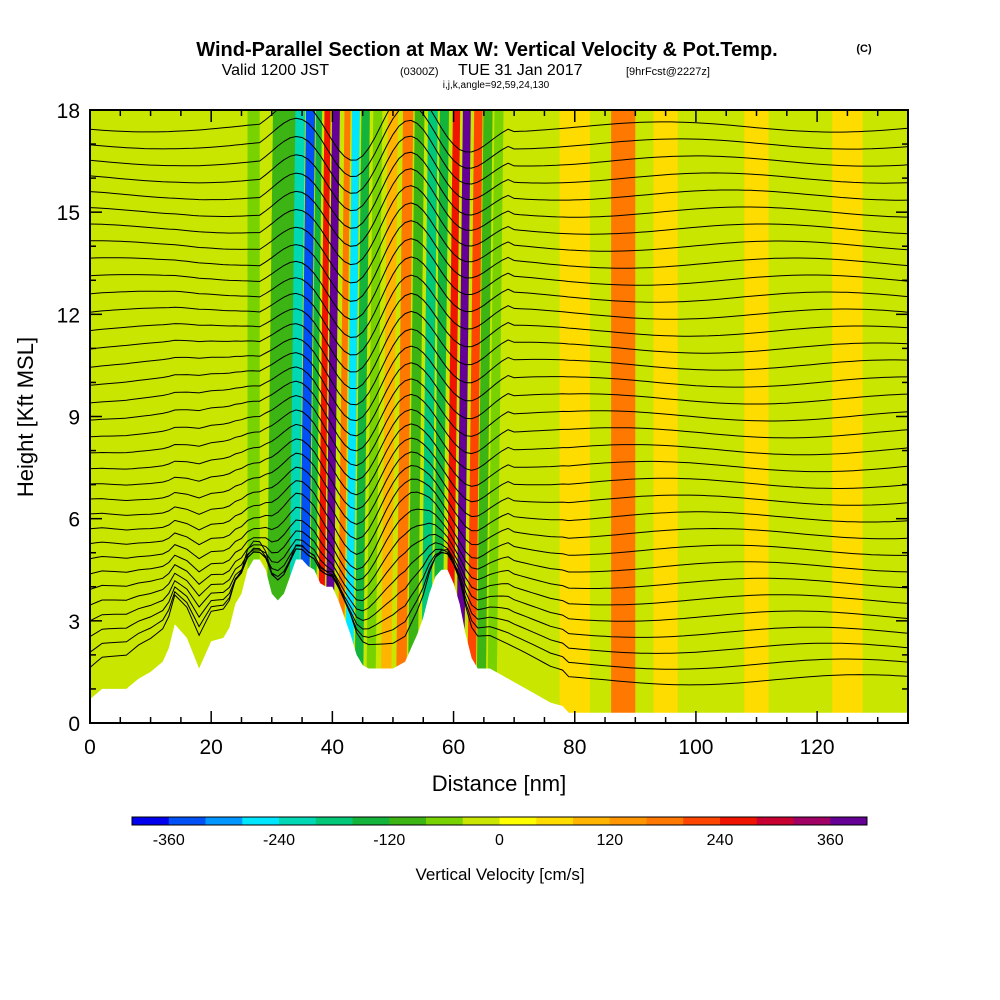 This screenshot has width=1000, height=1000. I want to click on colorbar-tick-label: -360, so click(169, 840).